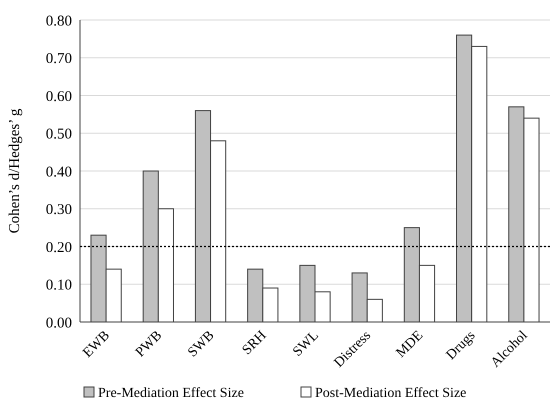 This screenshot has width=556, height=407. Describe the element at coordinates (59, 172) in the screenshot. I see `y-tick-label: 0.40` at that location.